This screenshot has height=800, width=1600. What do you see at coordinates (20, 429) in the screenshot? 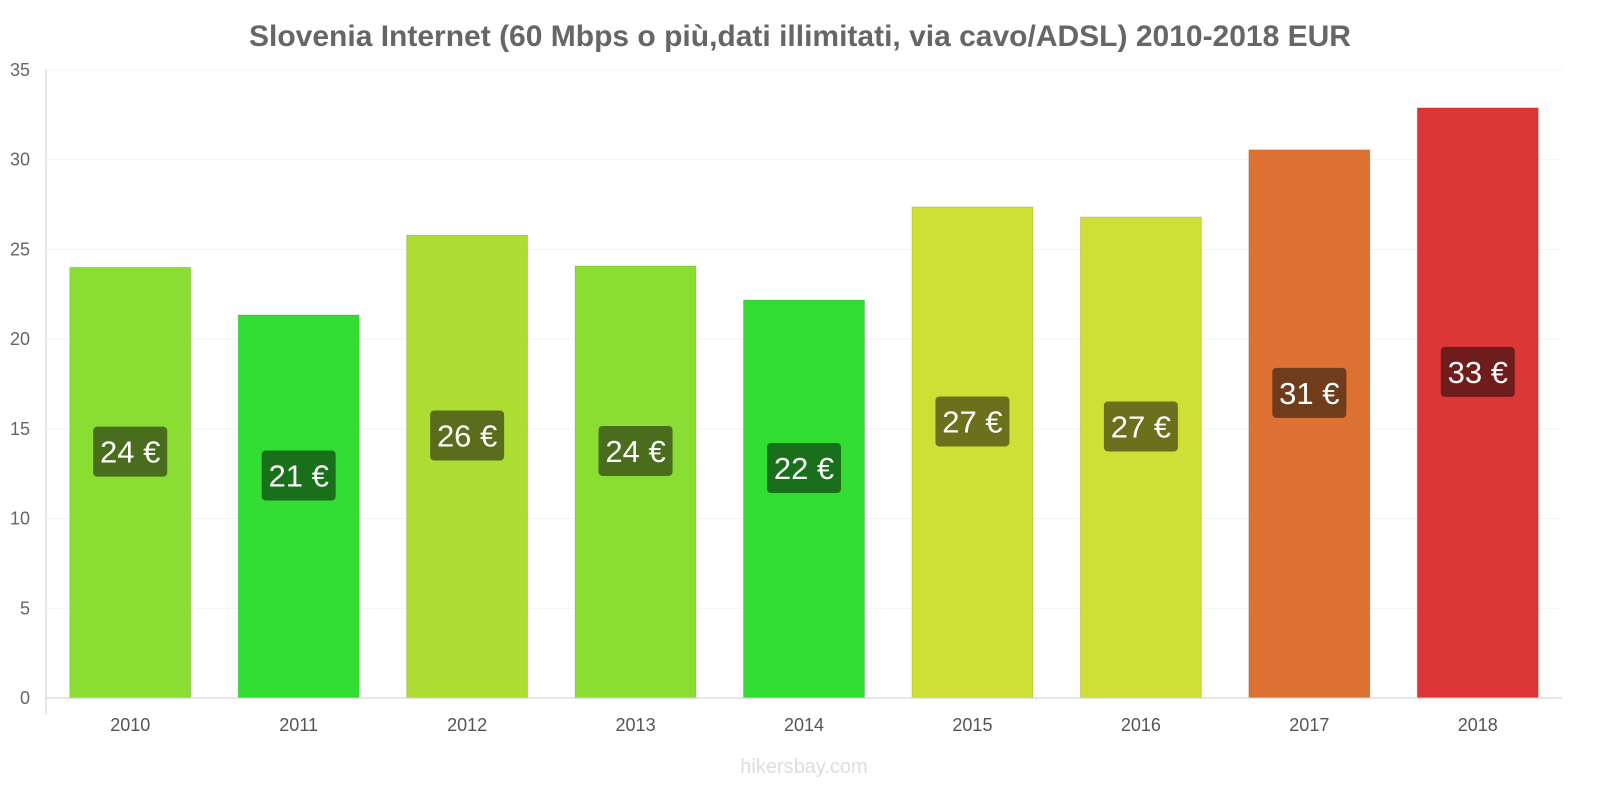
I see `y-tick-label: 15` at bounding box center [20, 429].